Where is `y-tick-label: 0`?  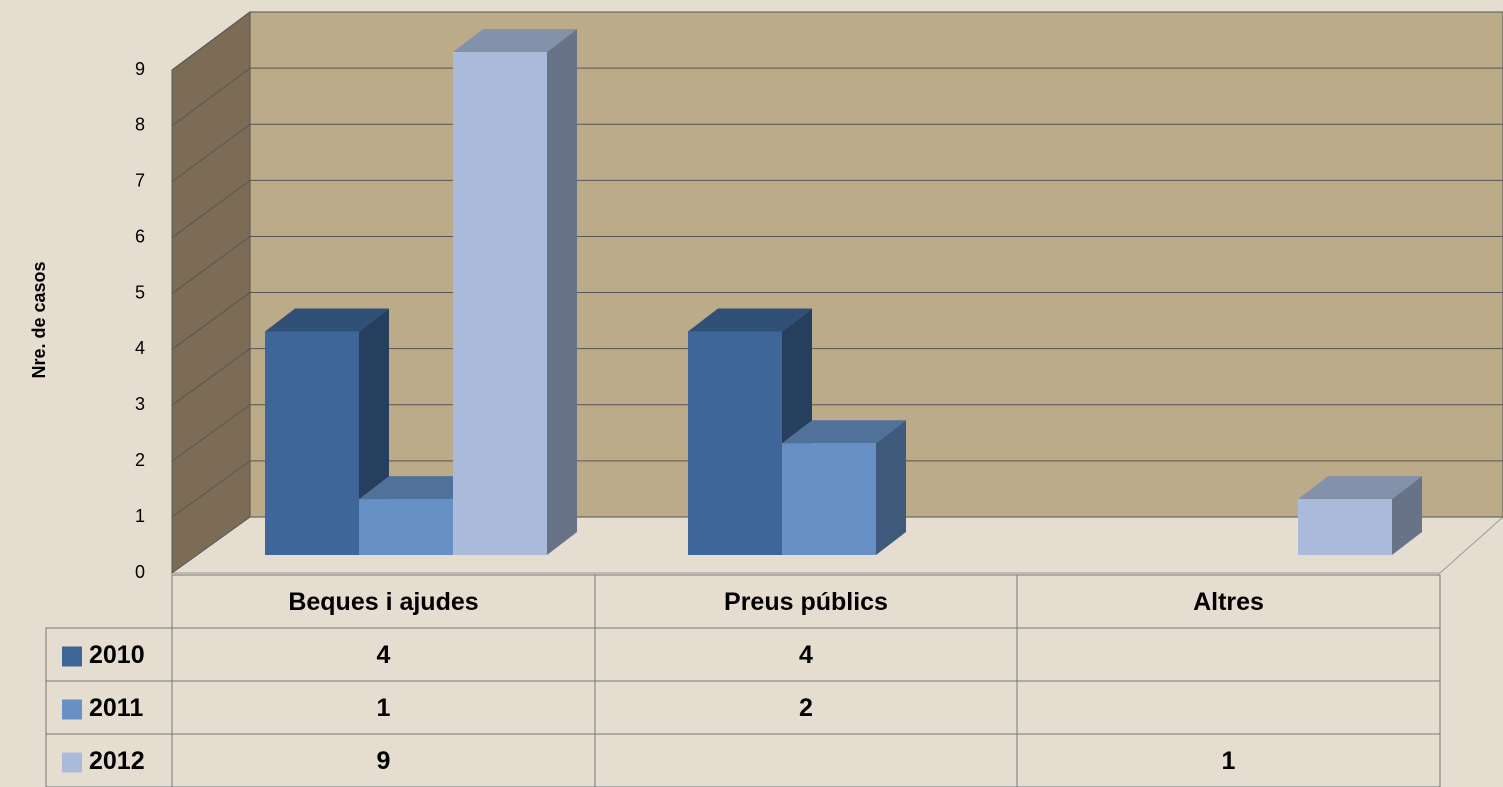 y-tick-label: 0 is located at coordinates (140, 572).